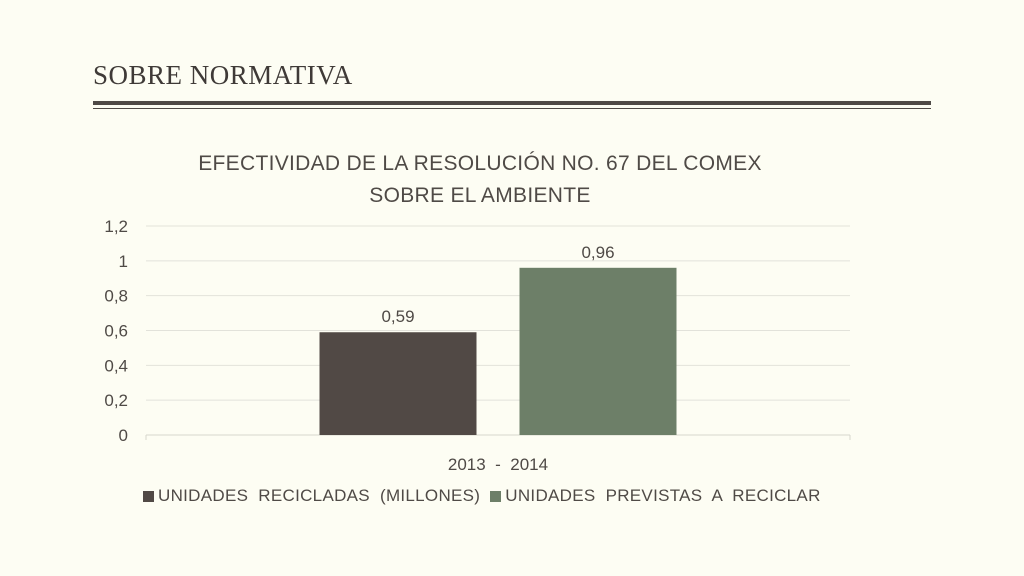 The image size is (1024, 576). I want to click on y-tick-label: 0, so click(123, 435).